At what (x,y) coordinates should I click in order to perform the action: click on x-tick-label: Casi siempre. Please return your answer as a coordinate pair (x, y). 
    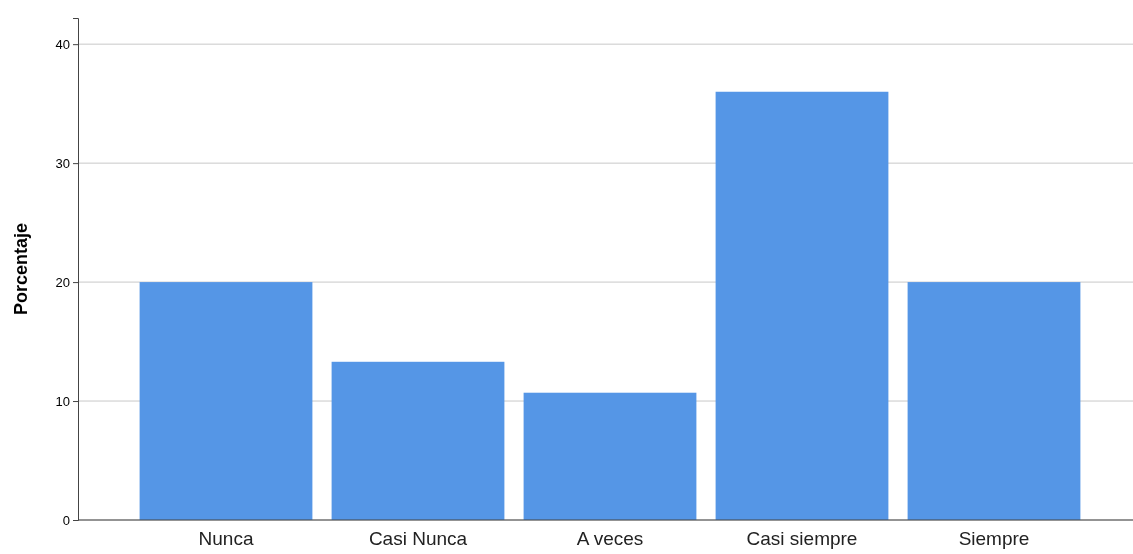
    Looking at the image, I should click on (802, 539).